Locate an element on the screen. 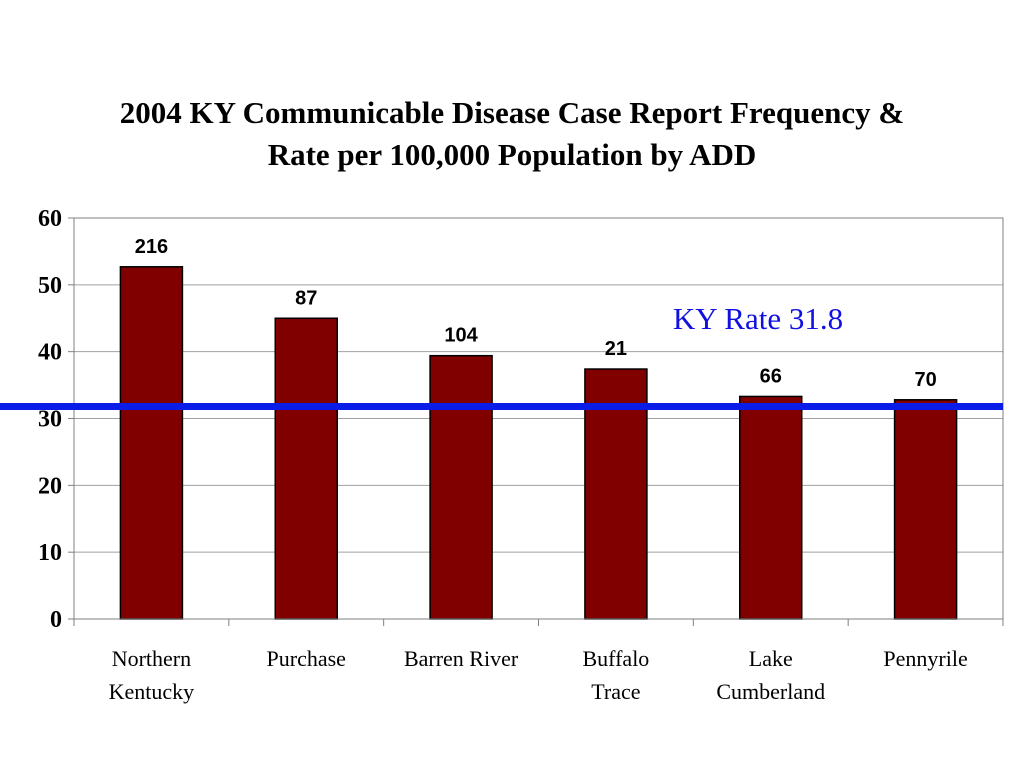  category-label: Kentucky is located at coordinates (152, 691).